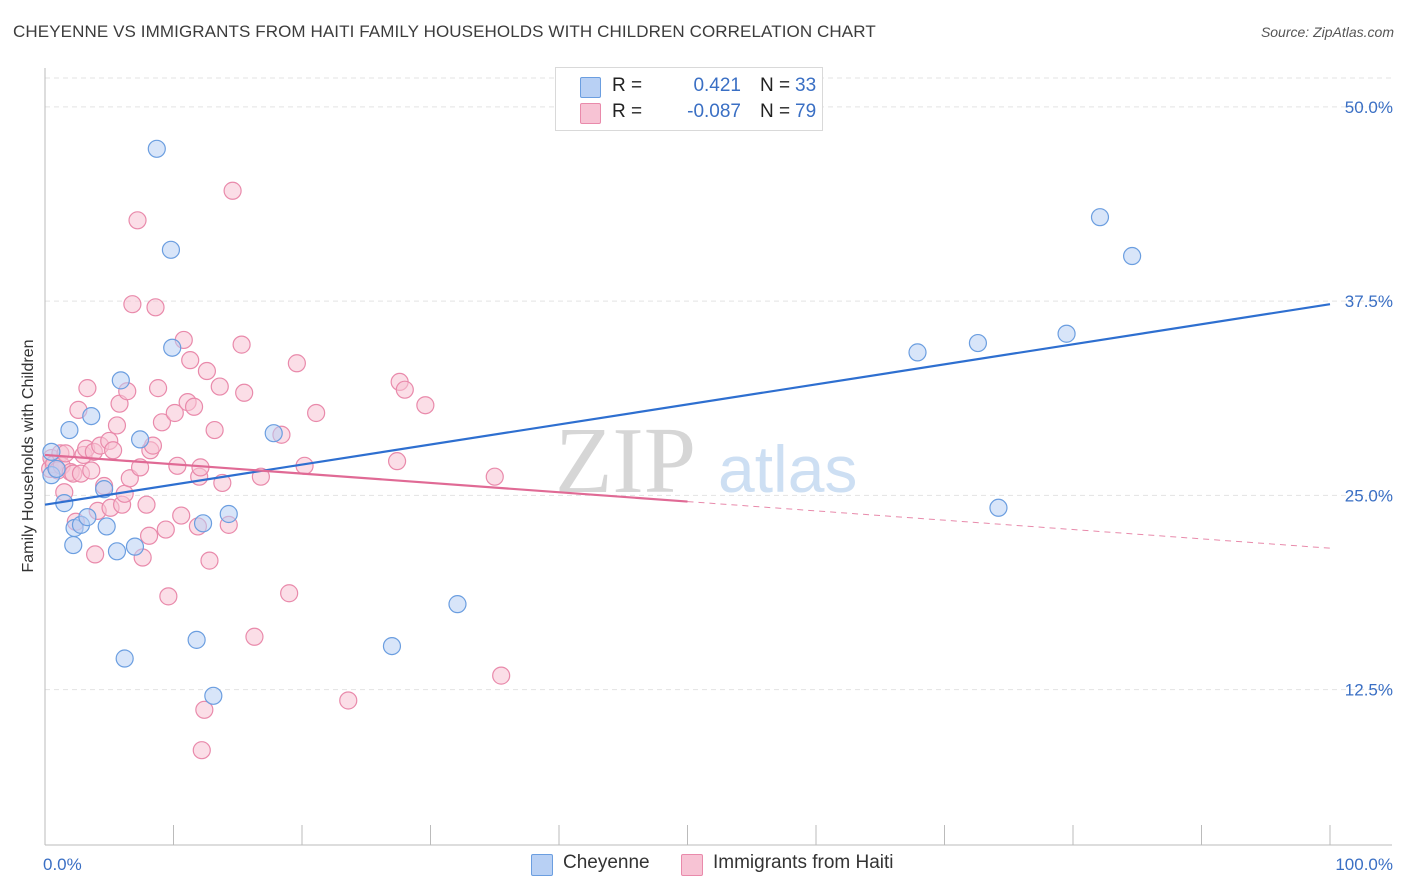 This screenshot has height=892, width=1406. I want to click on legend-r-value: 0.421, so click(717, 85).